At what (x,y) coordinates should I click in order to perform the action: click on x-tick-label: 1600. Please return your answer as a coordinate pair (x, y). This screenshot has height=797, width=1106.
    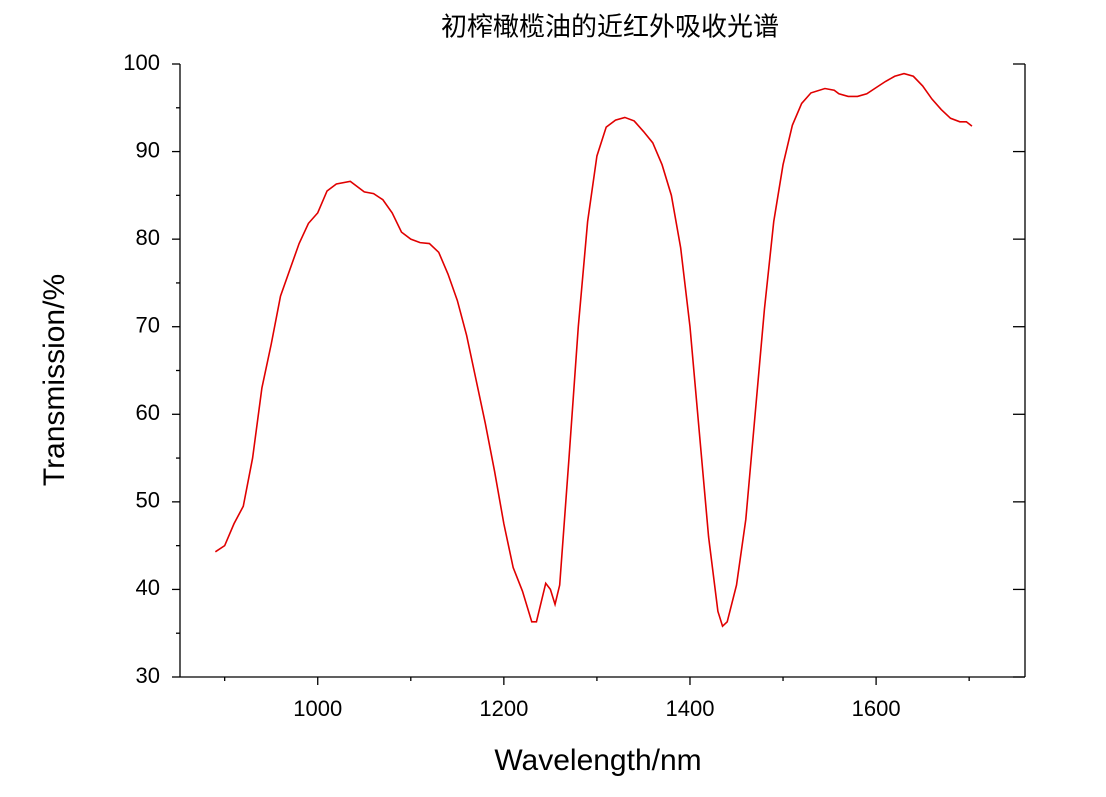
    Looking at the image, I should click on (876, 708).